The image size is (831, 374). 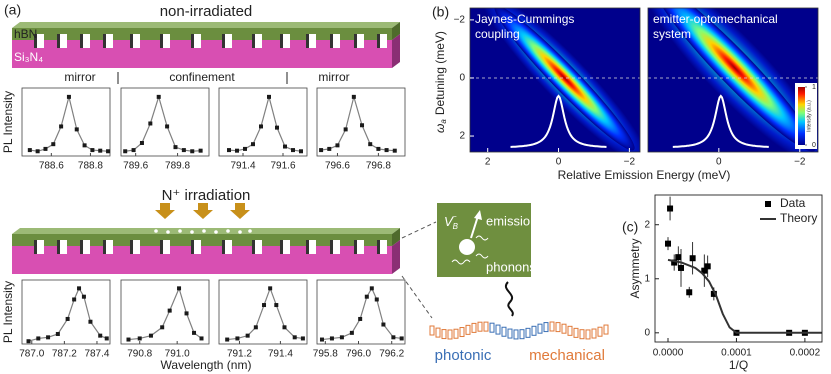 I want to click on y-tick-label: 0, so click(x=462, y=78).